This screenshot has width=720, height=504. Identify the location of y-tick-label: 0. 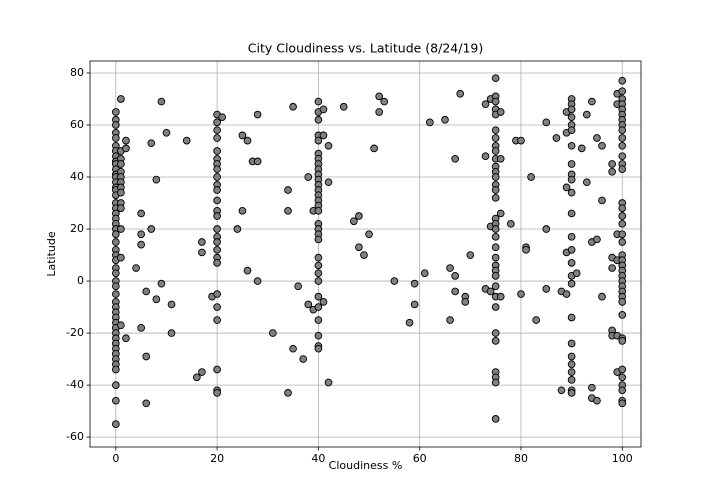
(80, 280).